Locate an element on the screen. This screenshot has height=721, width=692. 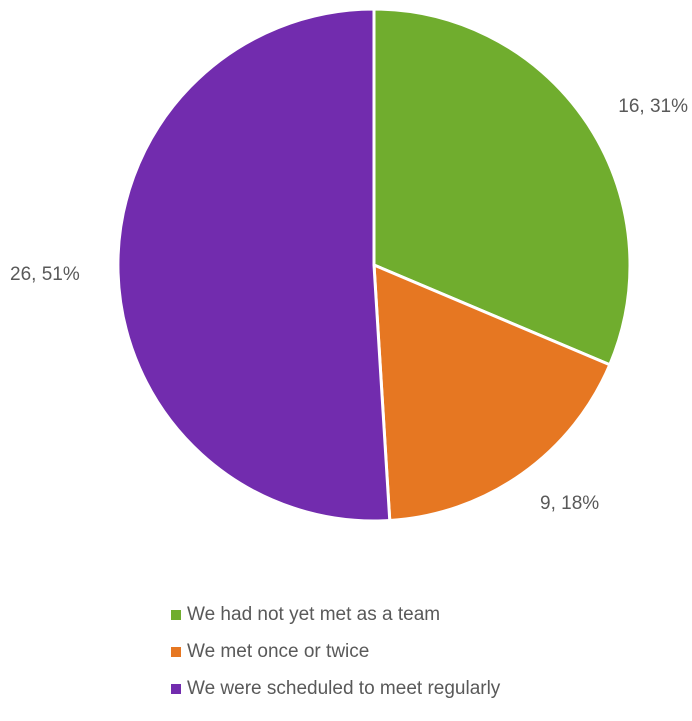
legend-item-had-not-met: We had not yet met as a team is located at coordinates (335, 614).